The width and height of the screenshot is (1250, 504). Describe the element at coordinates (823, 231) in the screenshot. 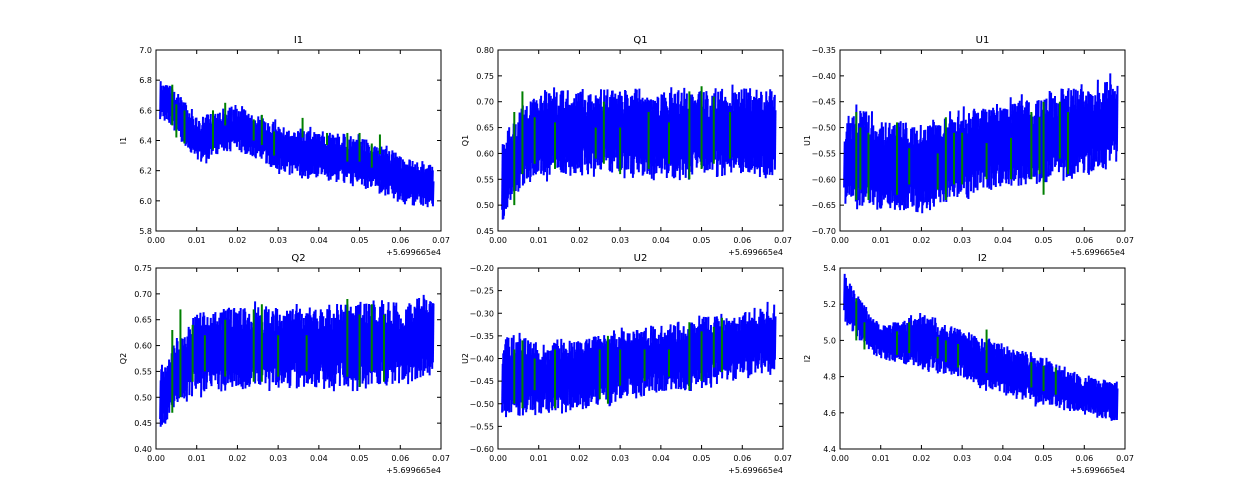

I see `y-tick-label: −0.70` at that location.